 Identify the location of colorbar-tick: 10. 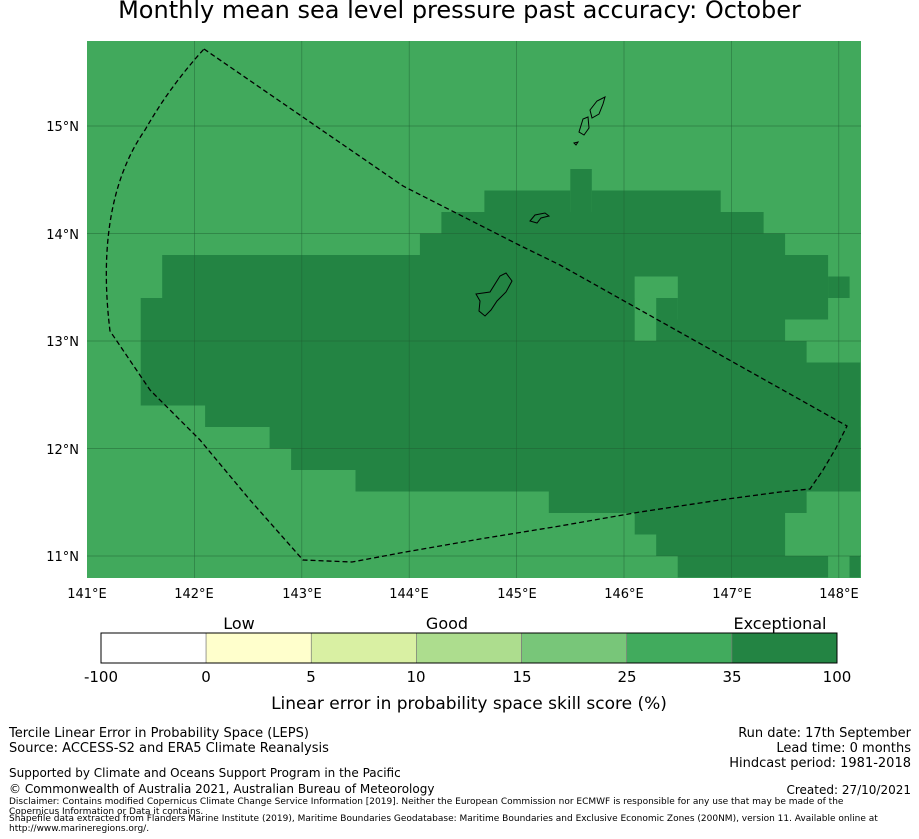
(415, 677).